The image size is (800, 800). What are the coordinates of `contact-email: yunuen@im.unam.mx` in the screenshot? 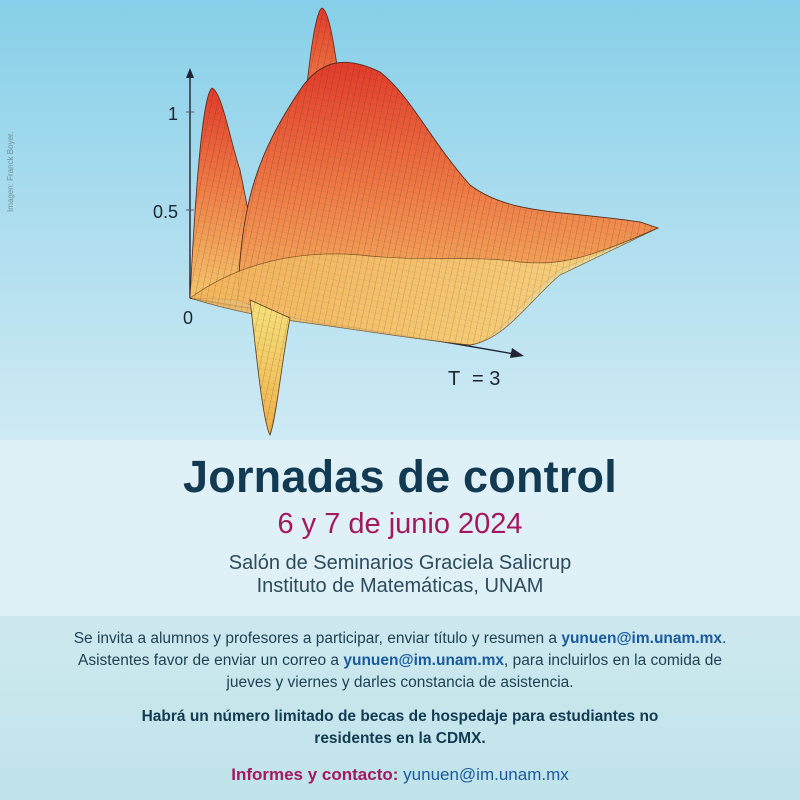 It's located at (486, 774).